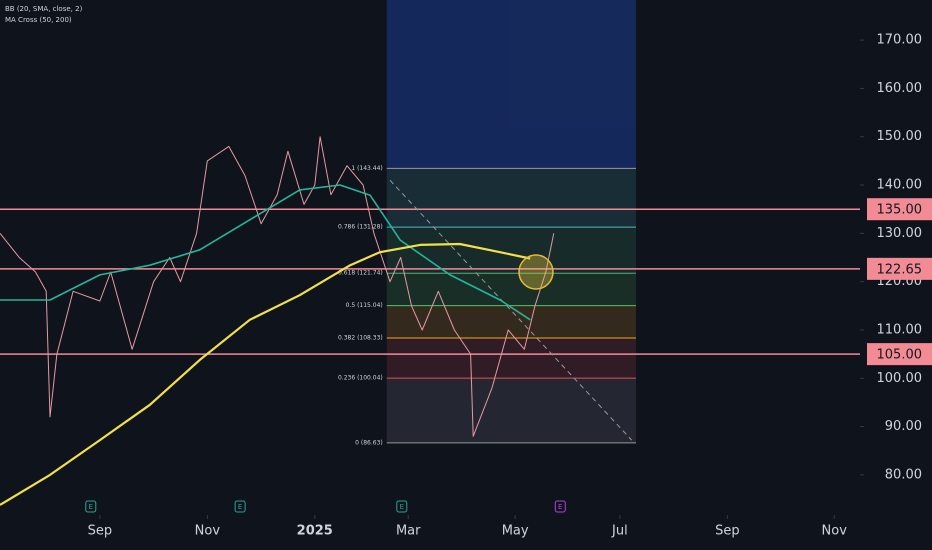 This screenshot has height=550, width=932. I want to click on y-tick-label: 100.00, so click(900, 378).